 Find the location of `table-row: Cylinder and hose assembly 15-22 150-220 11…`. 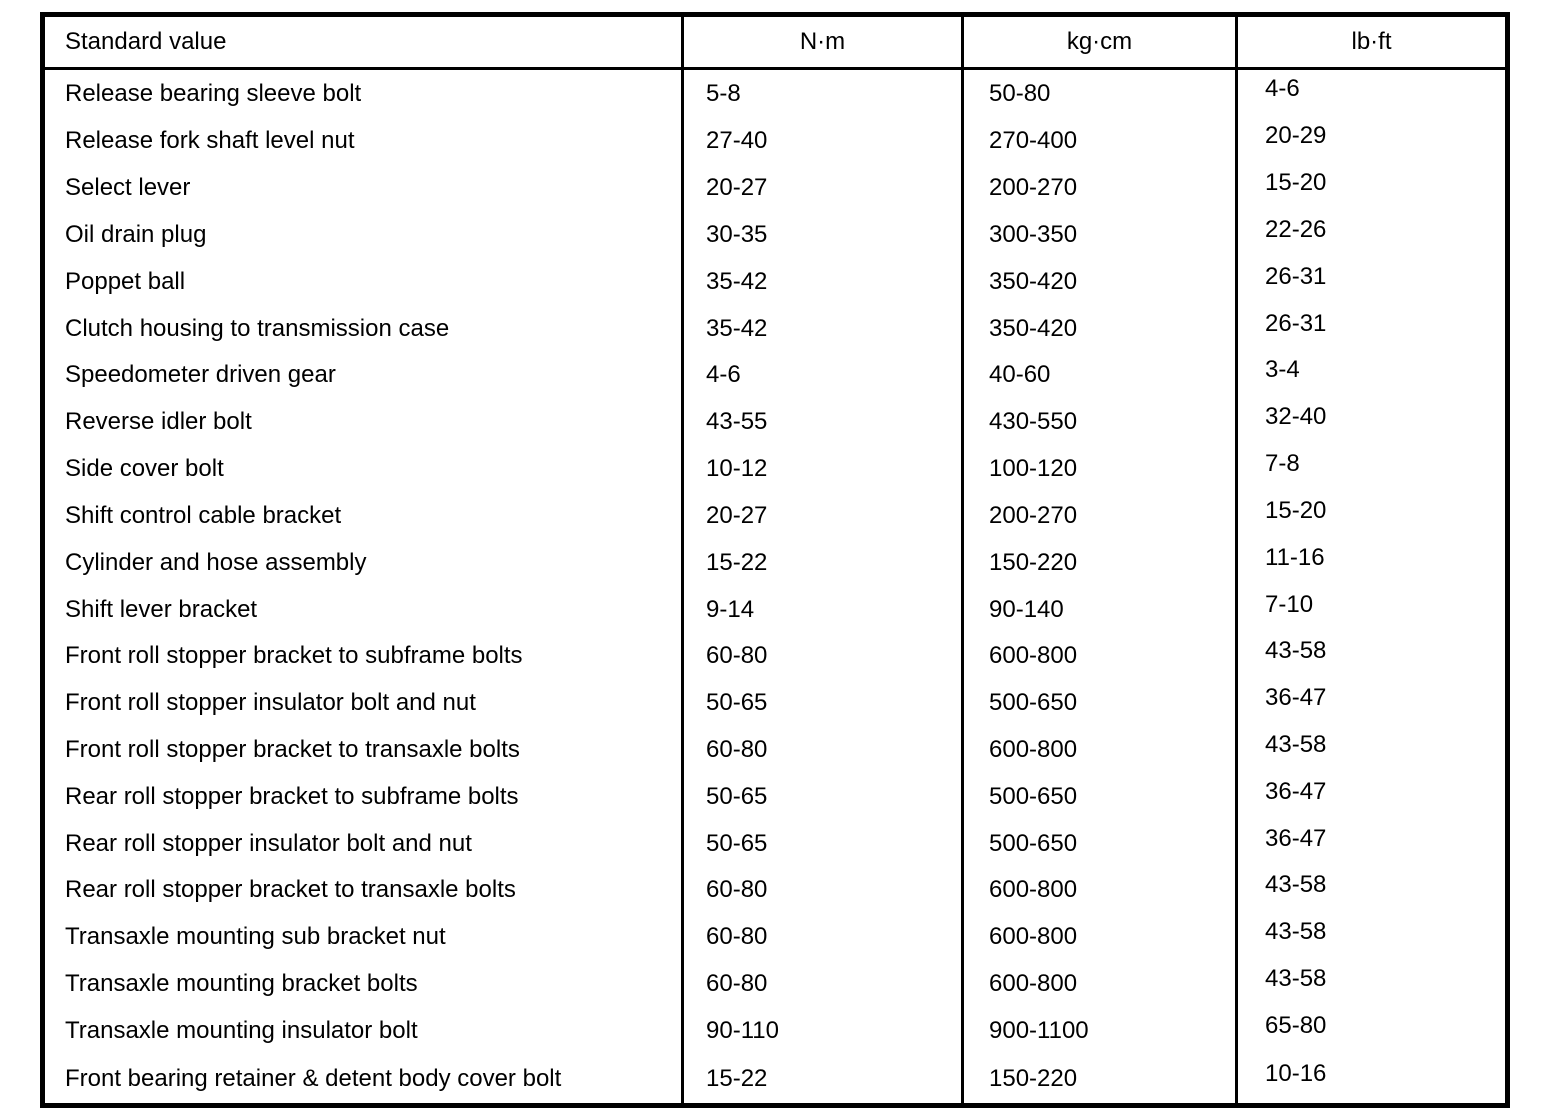

table-row: Cylinder and hose assembly 15-22 150-220 11… is located at coordinates (775, 560).